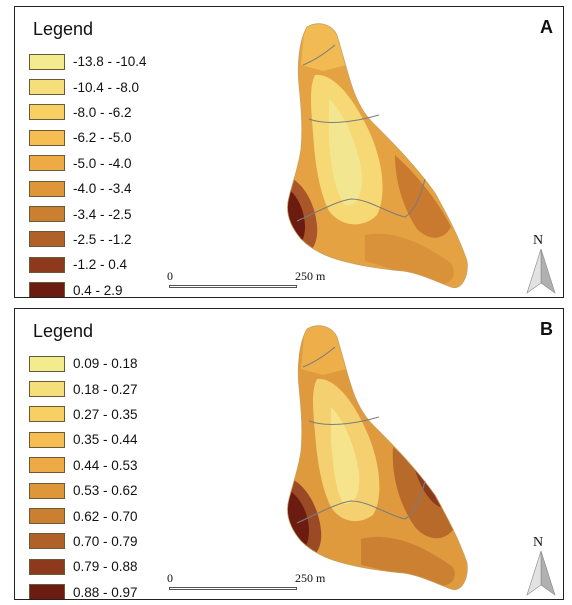 This screenshot has width=572, height=605. I want to click on legend-item: 0.70 - 0.79, so click(83, 541).